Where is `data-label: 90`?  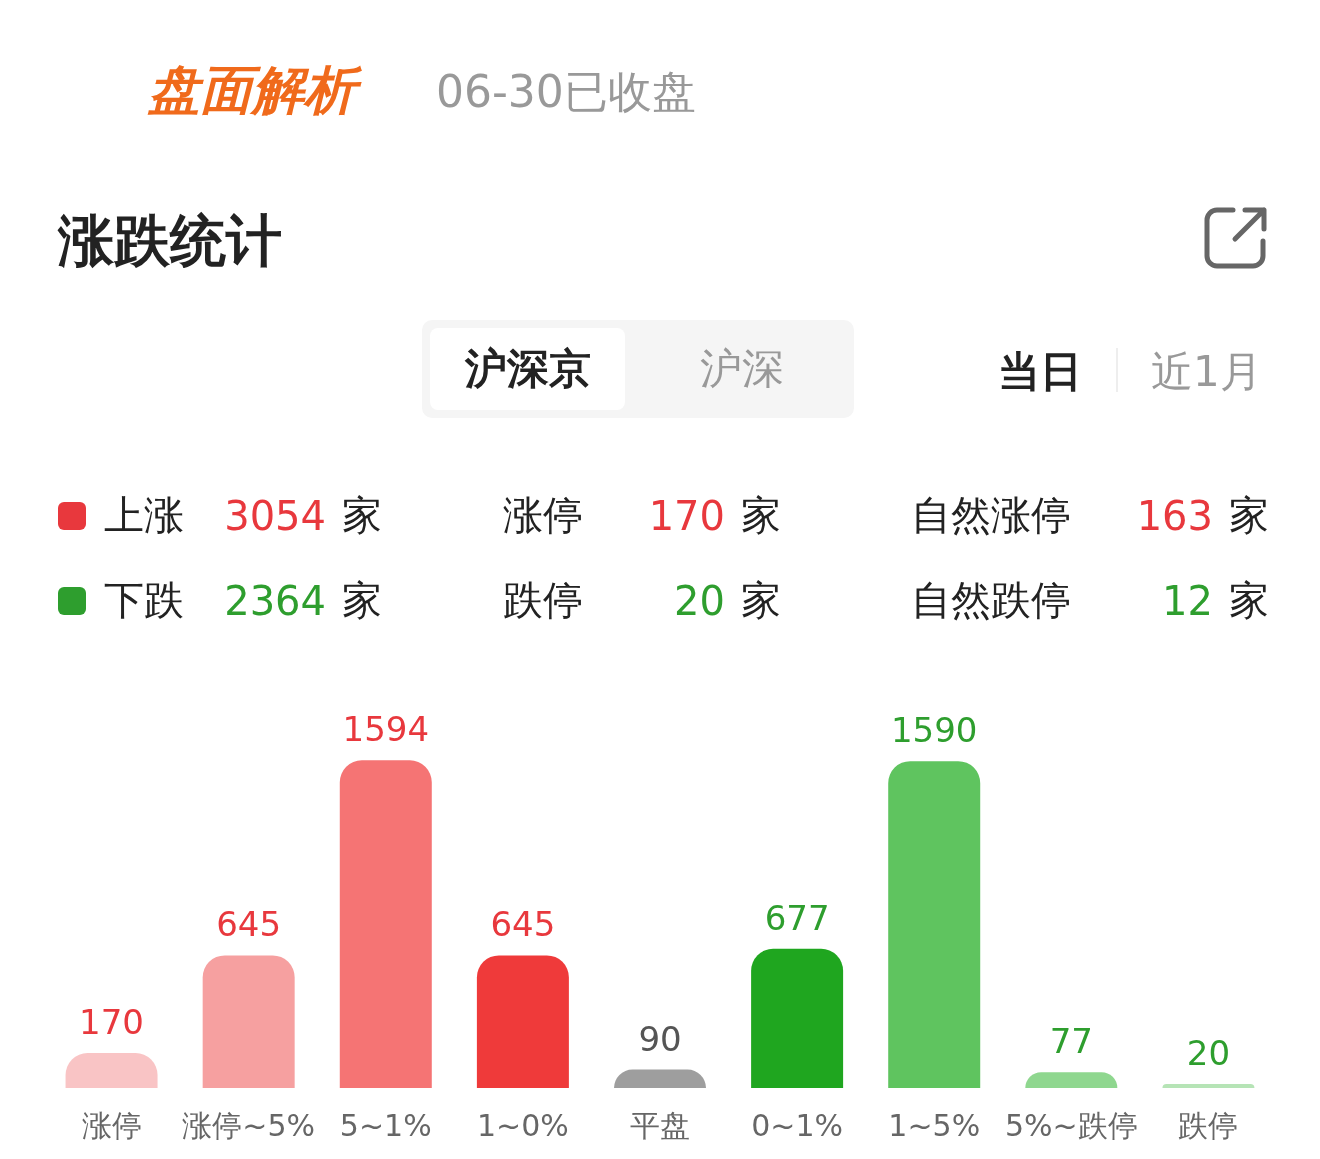
data-label: 90 is located at coordinates (660, 1038).